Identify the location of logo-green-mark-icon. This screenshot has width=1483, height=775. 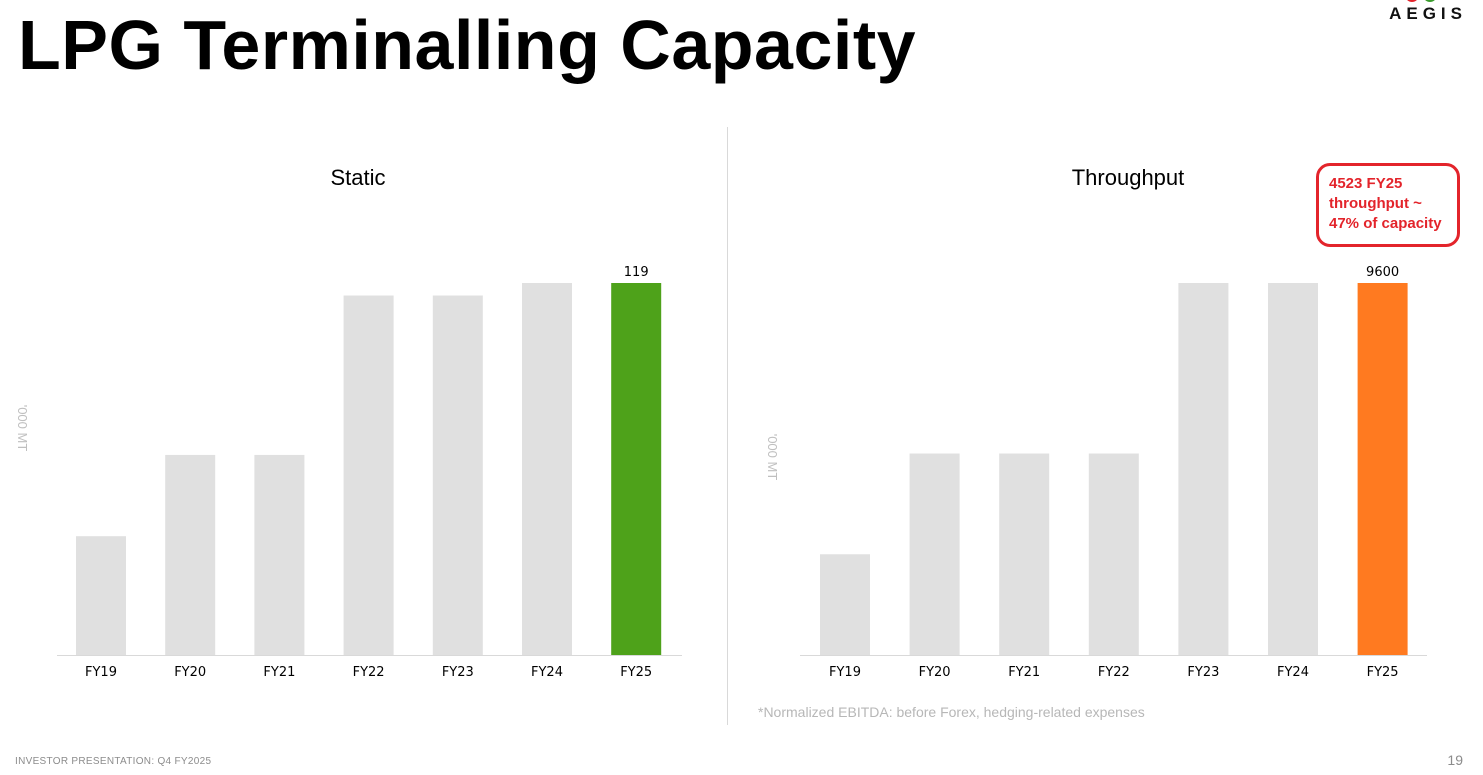
(1430, 1).